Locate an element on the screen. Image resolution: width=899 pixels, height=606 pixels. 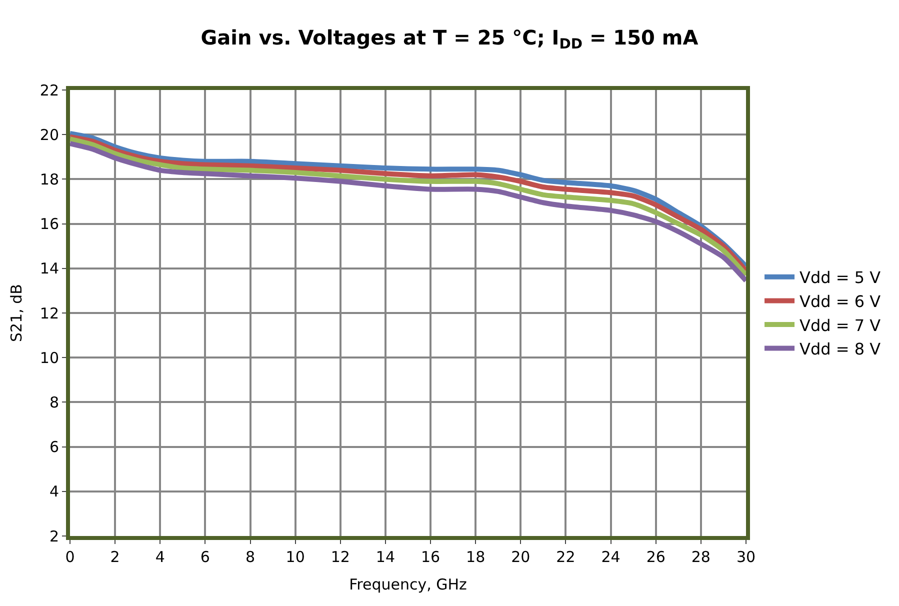
legend-label: Vdd = 5 V is located at coordinates (840, 278).